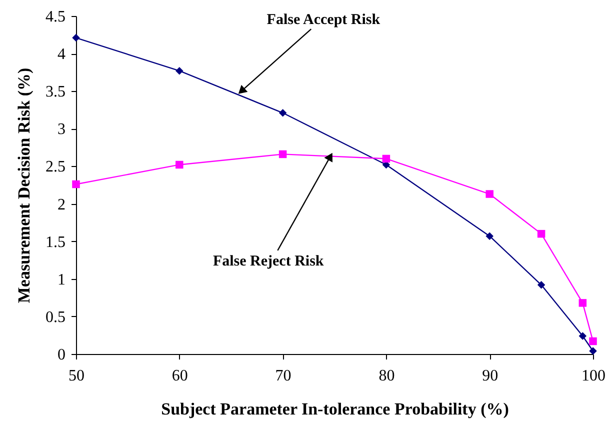 The height and width of the screenshot is (436, 608). Describe the element at coordinates (62, 55) in the screenshot. I see `y-tick-label: 4` at that location.